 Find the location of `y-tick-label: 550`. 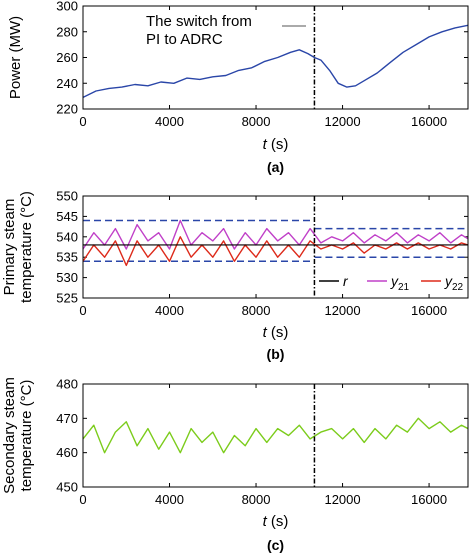

y-tick-label: 550 is located at coordinates (67, 196).